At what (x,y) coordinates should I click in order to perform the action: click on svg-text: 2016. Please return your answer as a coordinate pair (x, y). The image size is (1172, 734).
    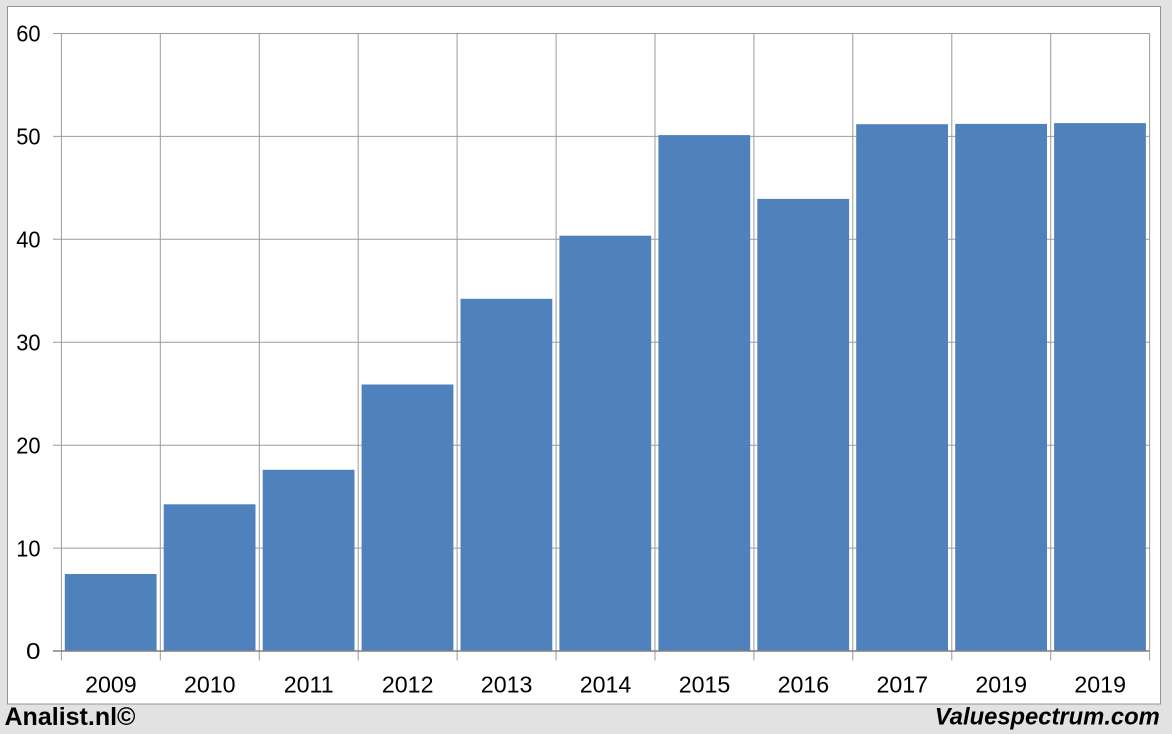
    Looking at the image, I should click on (804, 684).